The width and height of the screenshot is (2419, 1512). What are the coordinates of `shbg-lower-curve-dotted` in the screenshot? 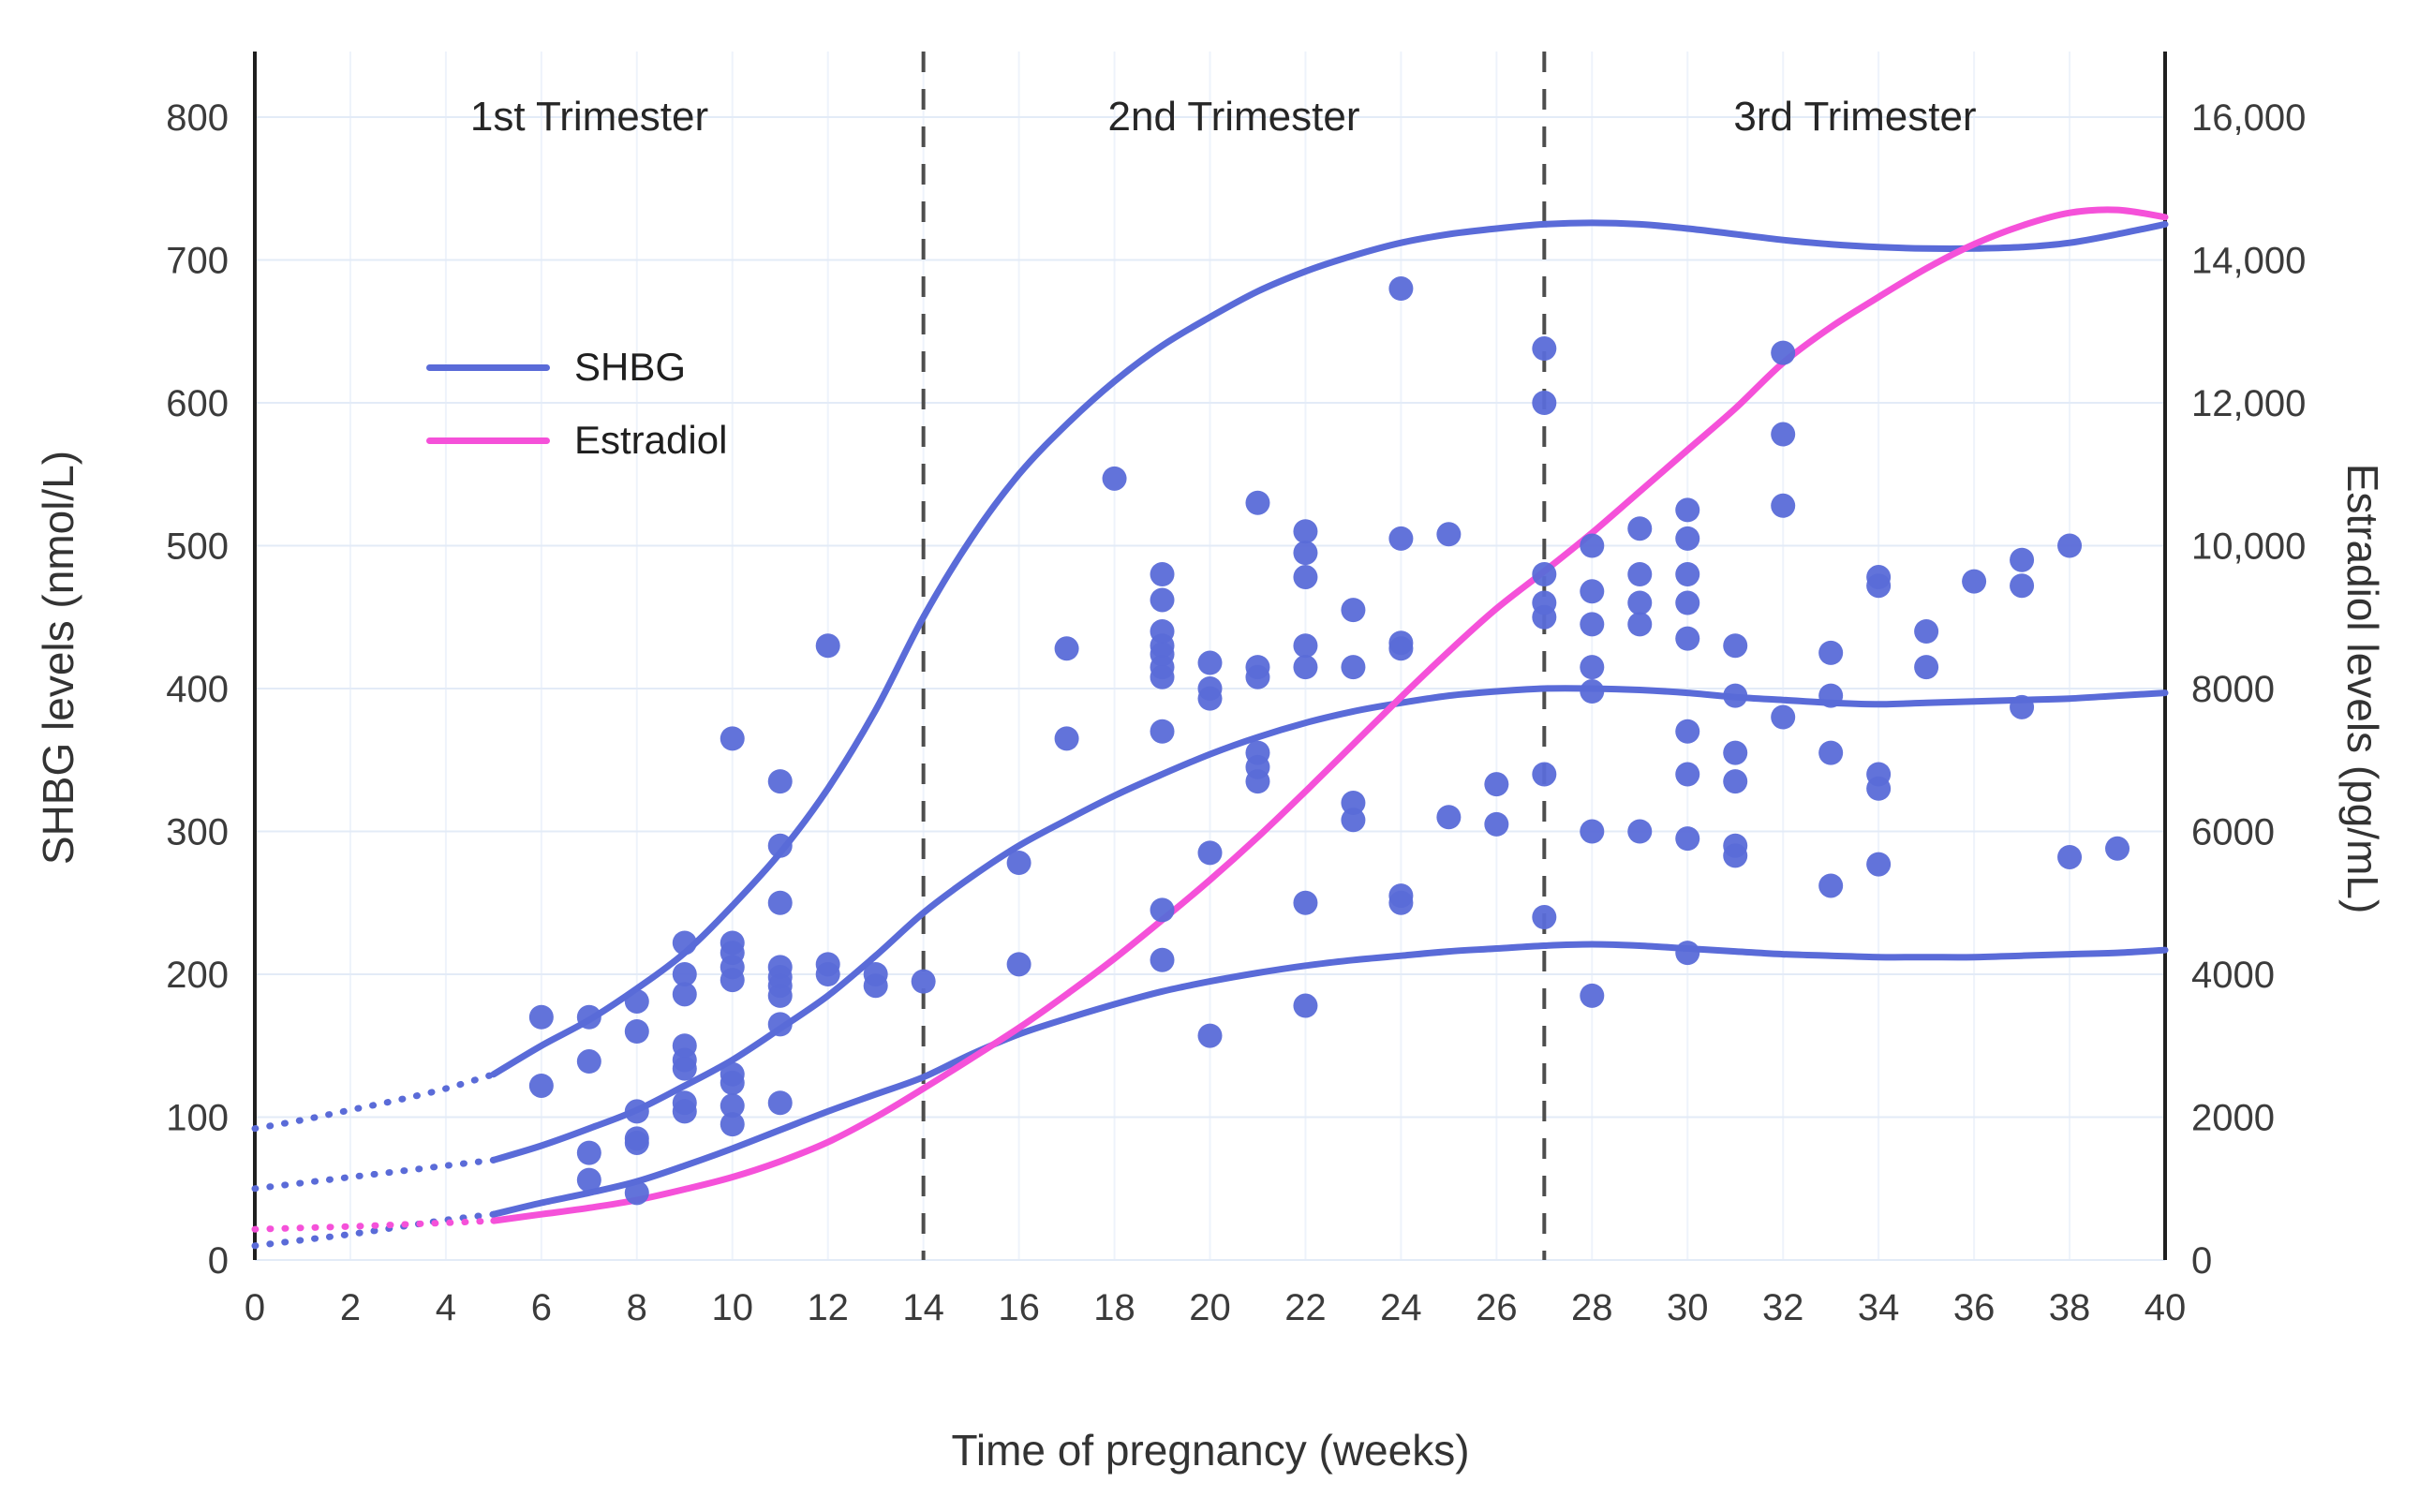 It's located at (374, 1230).